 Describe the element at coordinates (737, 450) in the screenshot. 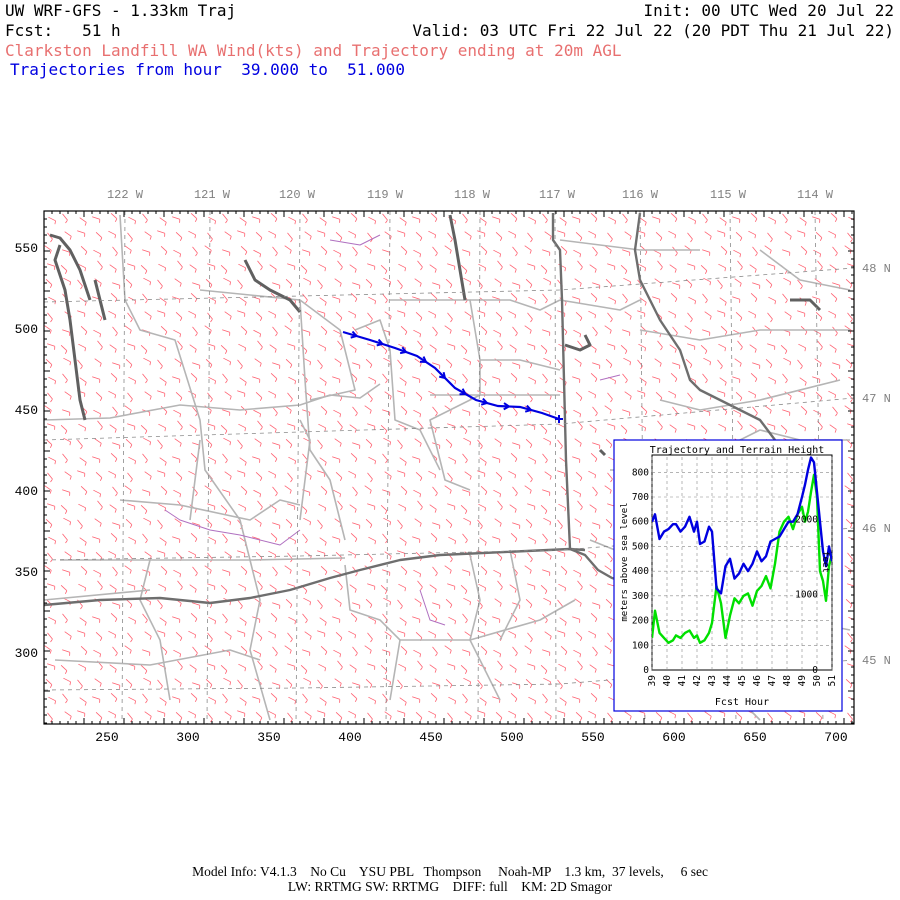

I see `inset-title: Trajectory and Terrain Height` at that location.